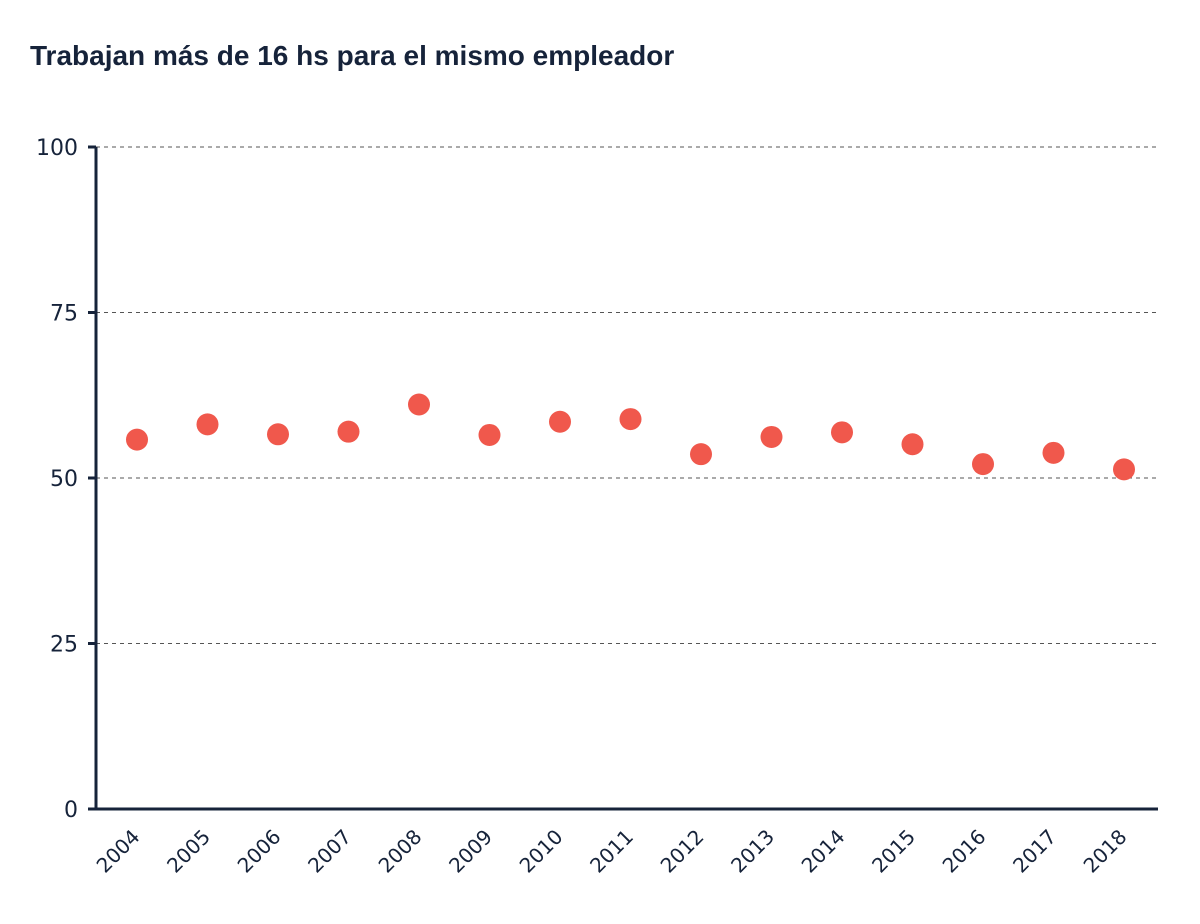 This screenshot has width=1200, height=924. What do you see at coordinates (329, 851) in the screenshot?
I see `x-tick-label: 2007` at bounding box center [329, 851].